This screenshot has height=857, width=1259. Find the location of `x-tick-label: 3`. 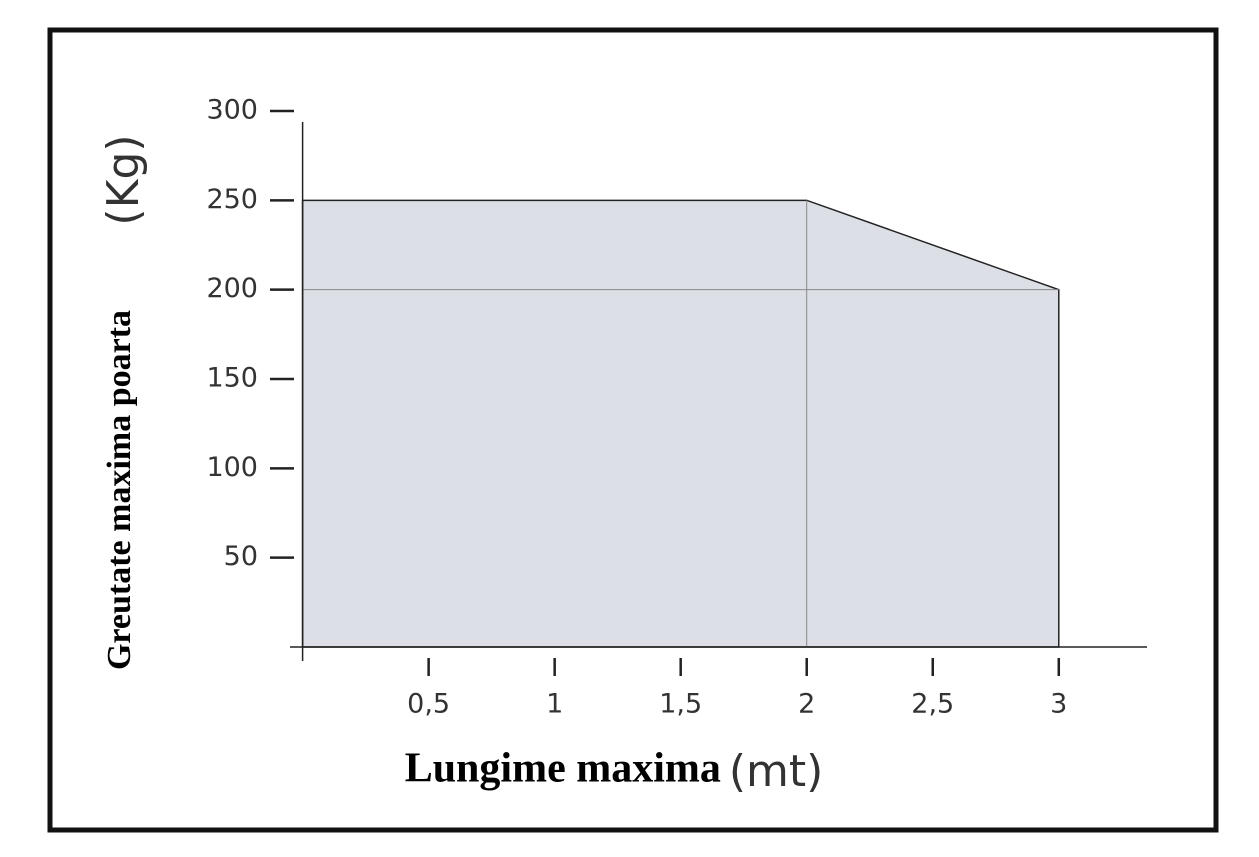

x-tick-label: 3 is located at coordinates (1058, 704).